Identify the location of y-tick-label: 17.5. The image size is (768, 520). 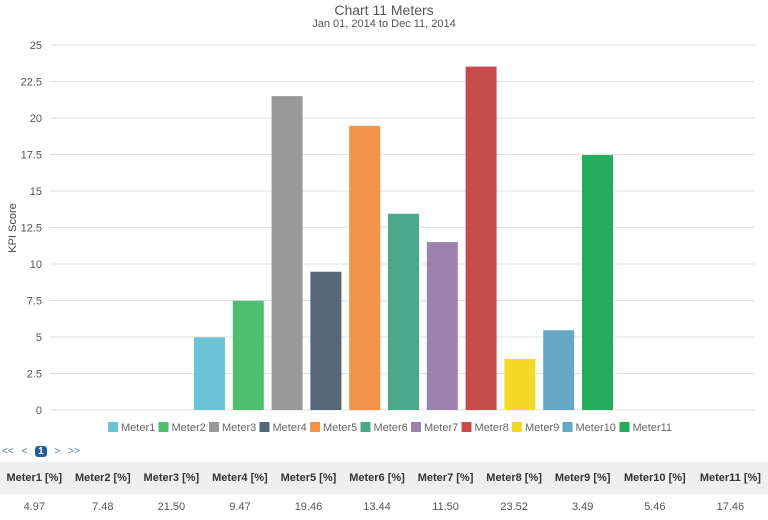
(31, 156).